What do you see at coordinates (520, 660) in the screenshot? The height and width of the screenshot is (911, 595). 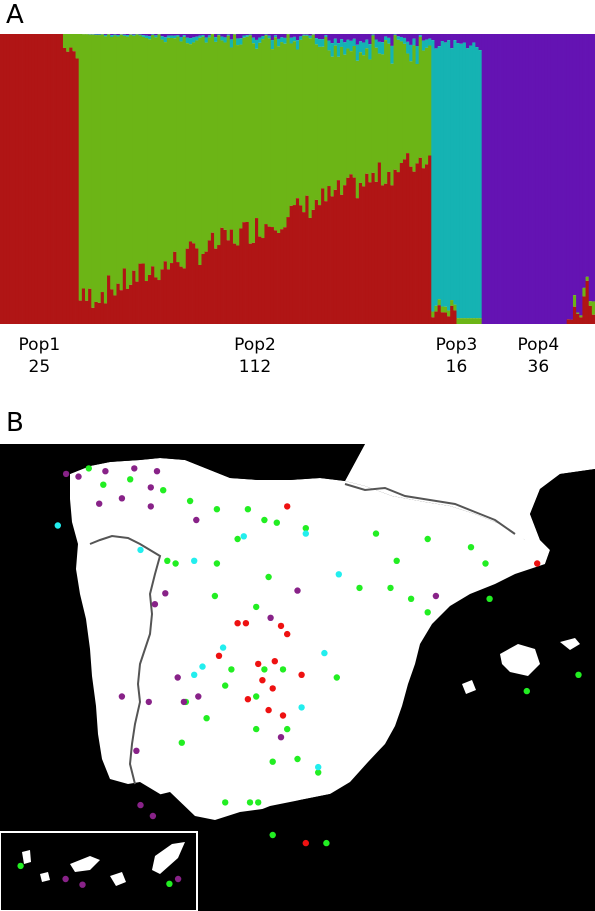 I see `mallorca` at bounding box center [520, 660].